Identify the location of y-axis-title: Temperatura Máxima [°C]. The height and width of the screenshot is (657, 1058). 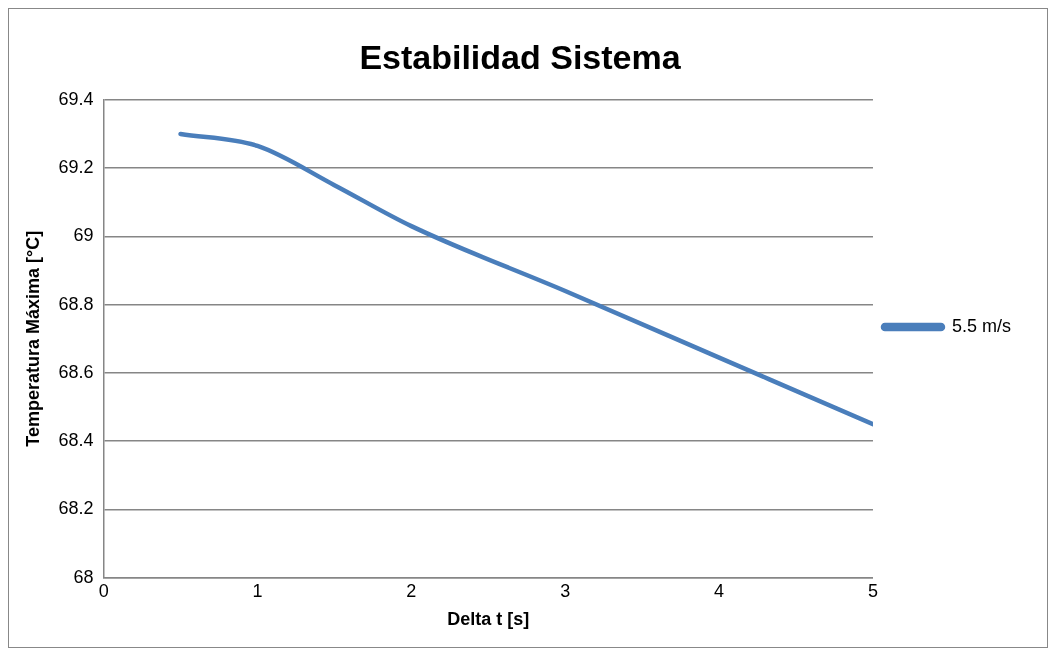
(32, 338).